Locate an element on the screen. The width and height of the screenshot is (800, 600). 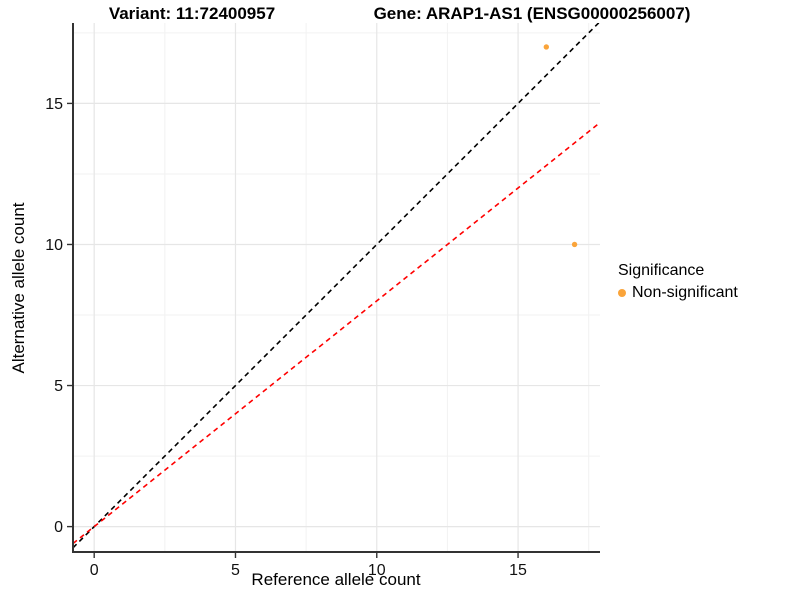
x-tick-label: 15 is located at coordinates (518, 570).